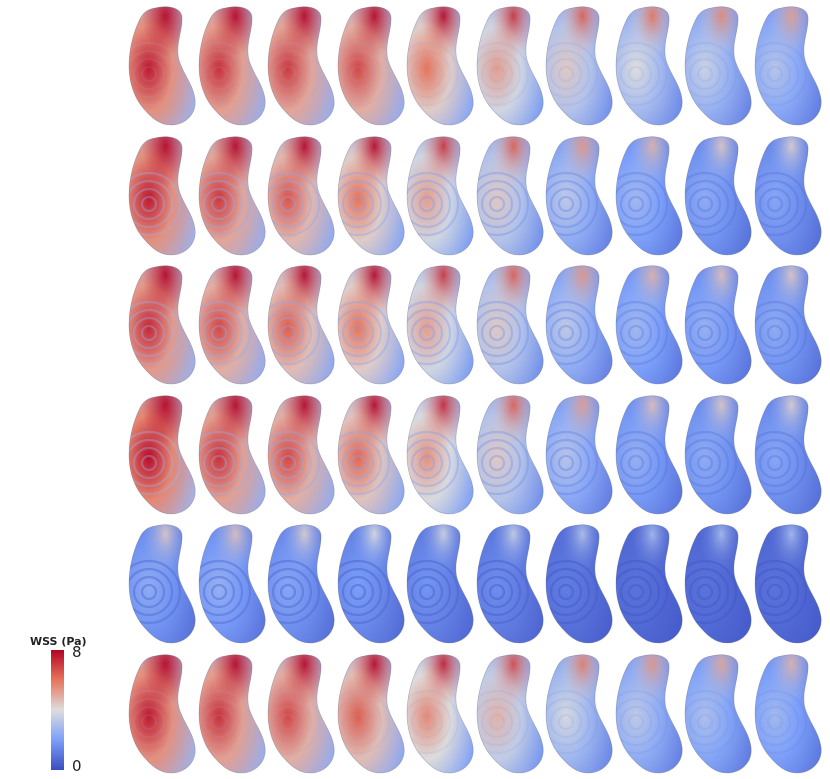 The height and width of the screenshot is (779, 830). What do you see at coordinates (233, 714) in the screenshot?
I see `aneurysm-render-r6-c2` at bounding box center [233, 714].